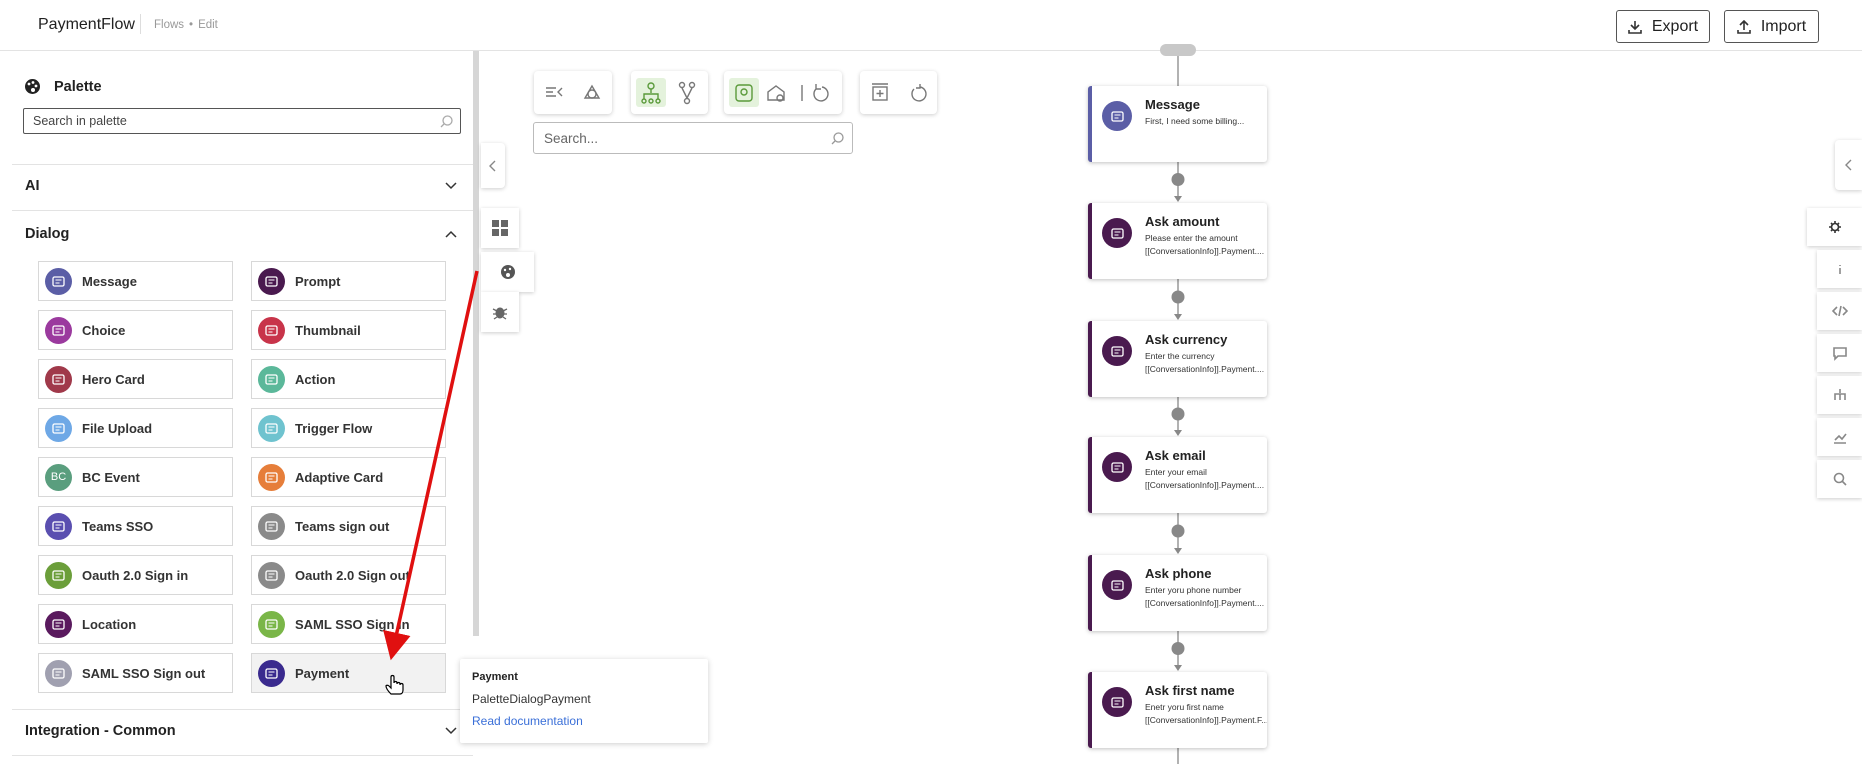 This screenshot has height=768, width=1862. What do you see at coordinates (186, 25) in the screenshot?
I see `breadcrumb: Flows • Edit` at bounding box center [186, 25].